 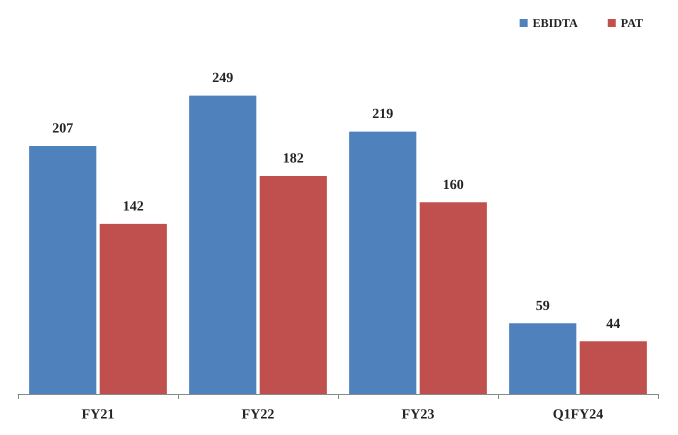 I want to click on data-label: 142, so click(x=133, y=206).